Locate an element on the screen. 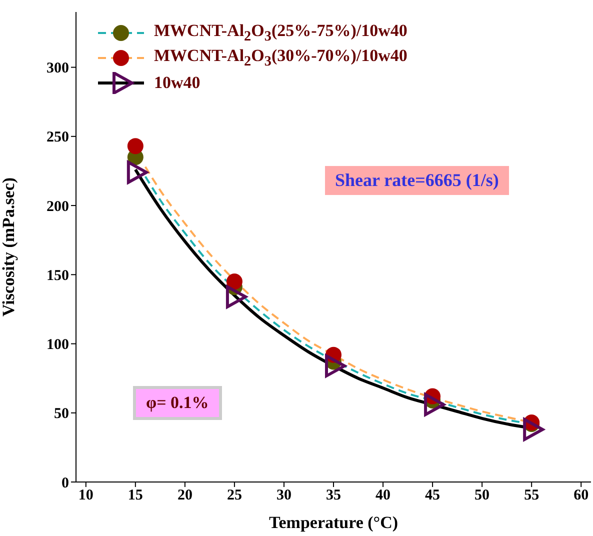  y-tick-label: 300 is located at coordinates (57, 68).